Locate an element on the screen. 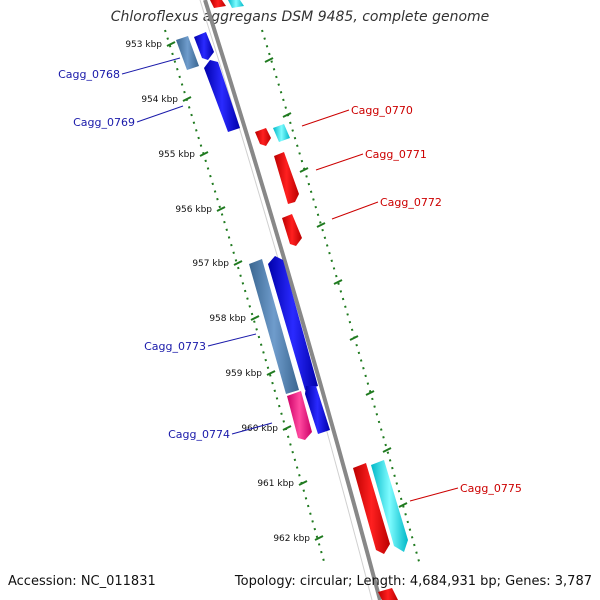 Image resolution: width=600 pixels, height=600 pixels. gene-label: Cagg_0769 is located at coordinates (104, 122).